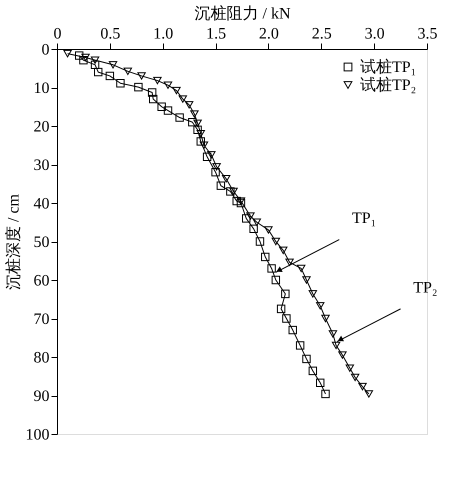  What do you see at coordinates (163, 34) in the screenshot?
I see `x-tick-label: 1.0` at bounding box center [163, 34].